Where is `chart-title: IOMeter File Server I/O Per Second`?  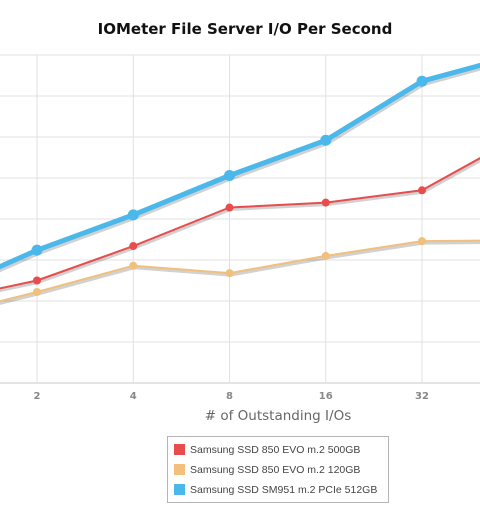 chart-title: IOMeter File Server I/O Per Second is located at coordinates (245, 29).